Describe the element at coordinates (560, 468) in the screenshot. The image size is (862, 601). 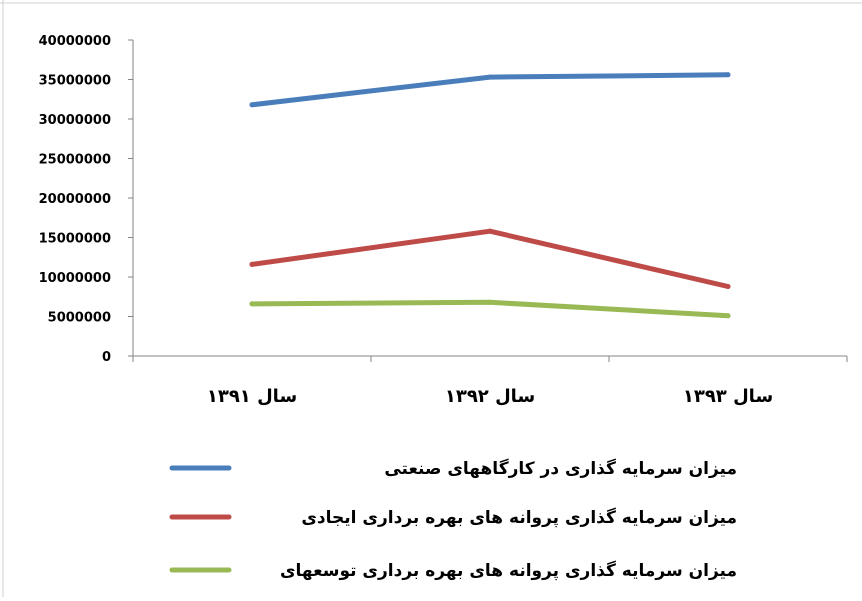
I see `legend-label-1: میزان سرمایه گذاری در کارگاههای صنعتی` at that location.